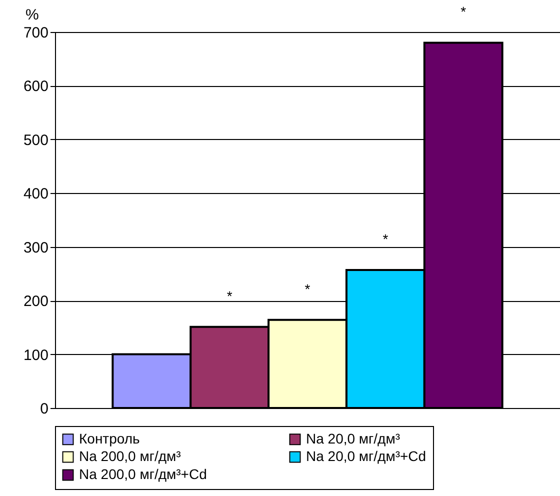 Image resolution: width=560 pixels, height=496 pixels. What do you see at coordinates (32, 15) in the screenshot?
I see `y-axis-title: %` at bounding box center [32, 15].